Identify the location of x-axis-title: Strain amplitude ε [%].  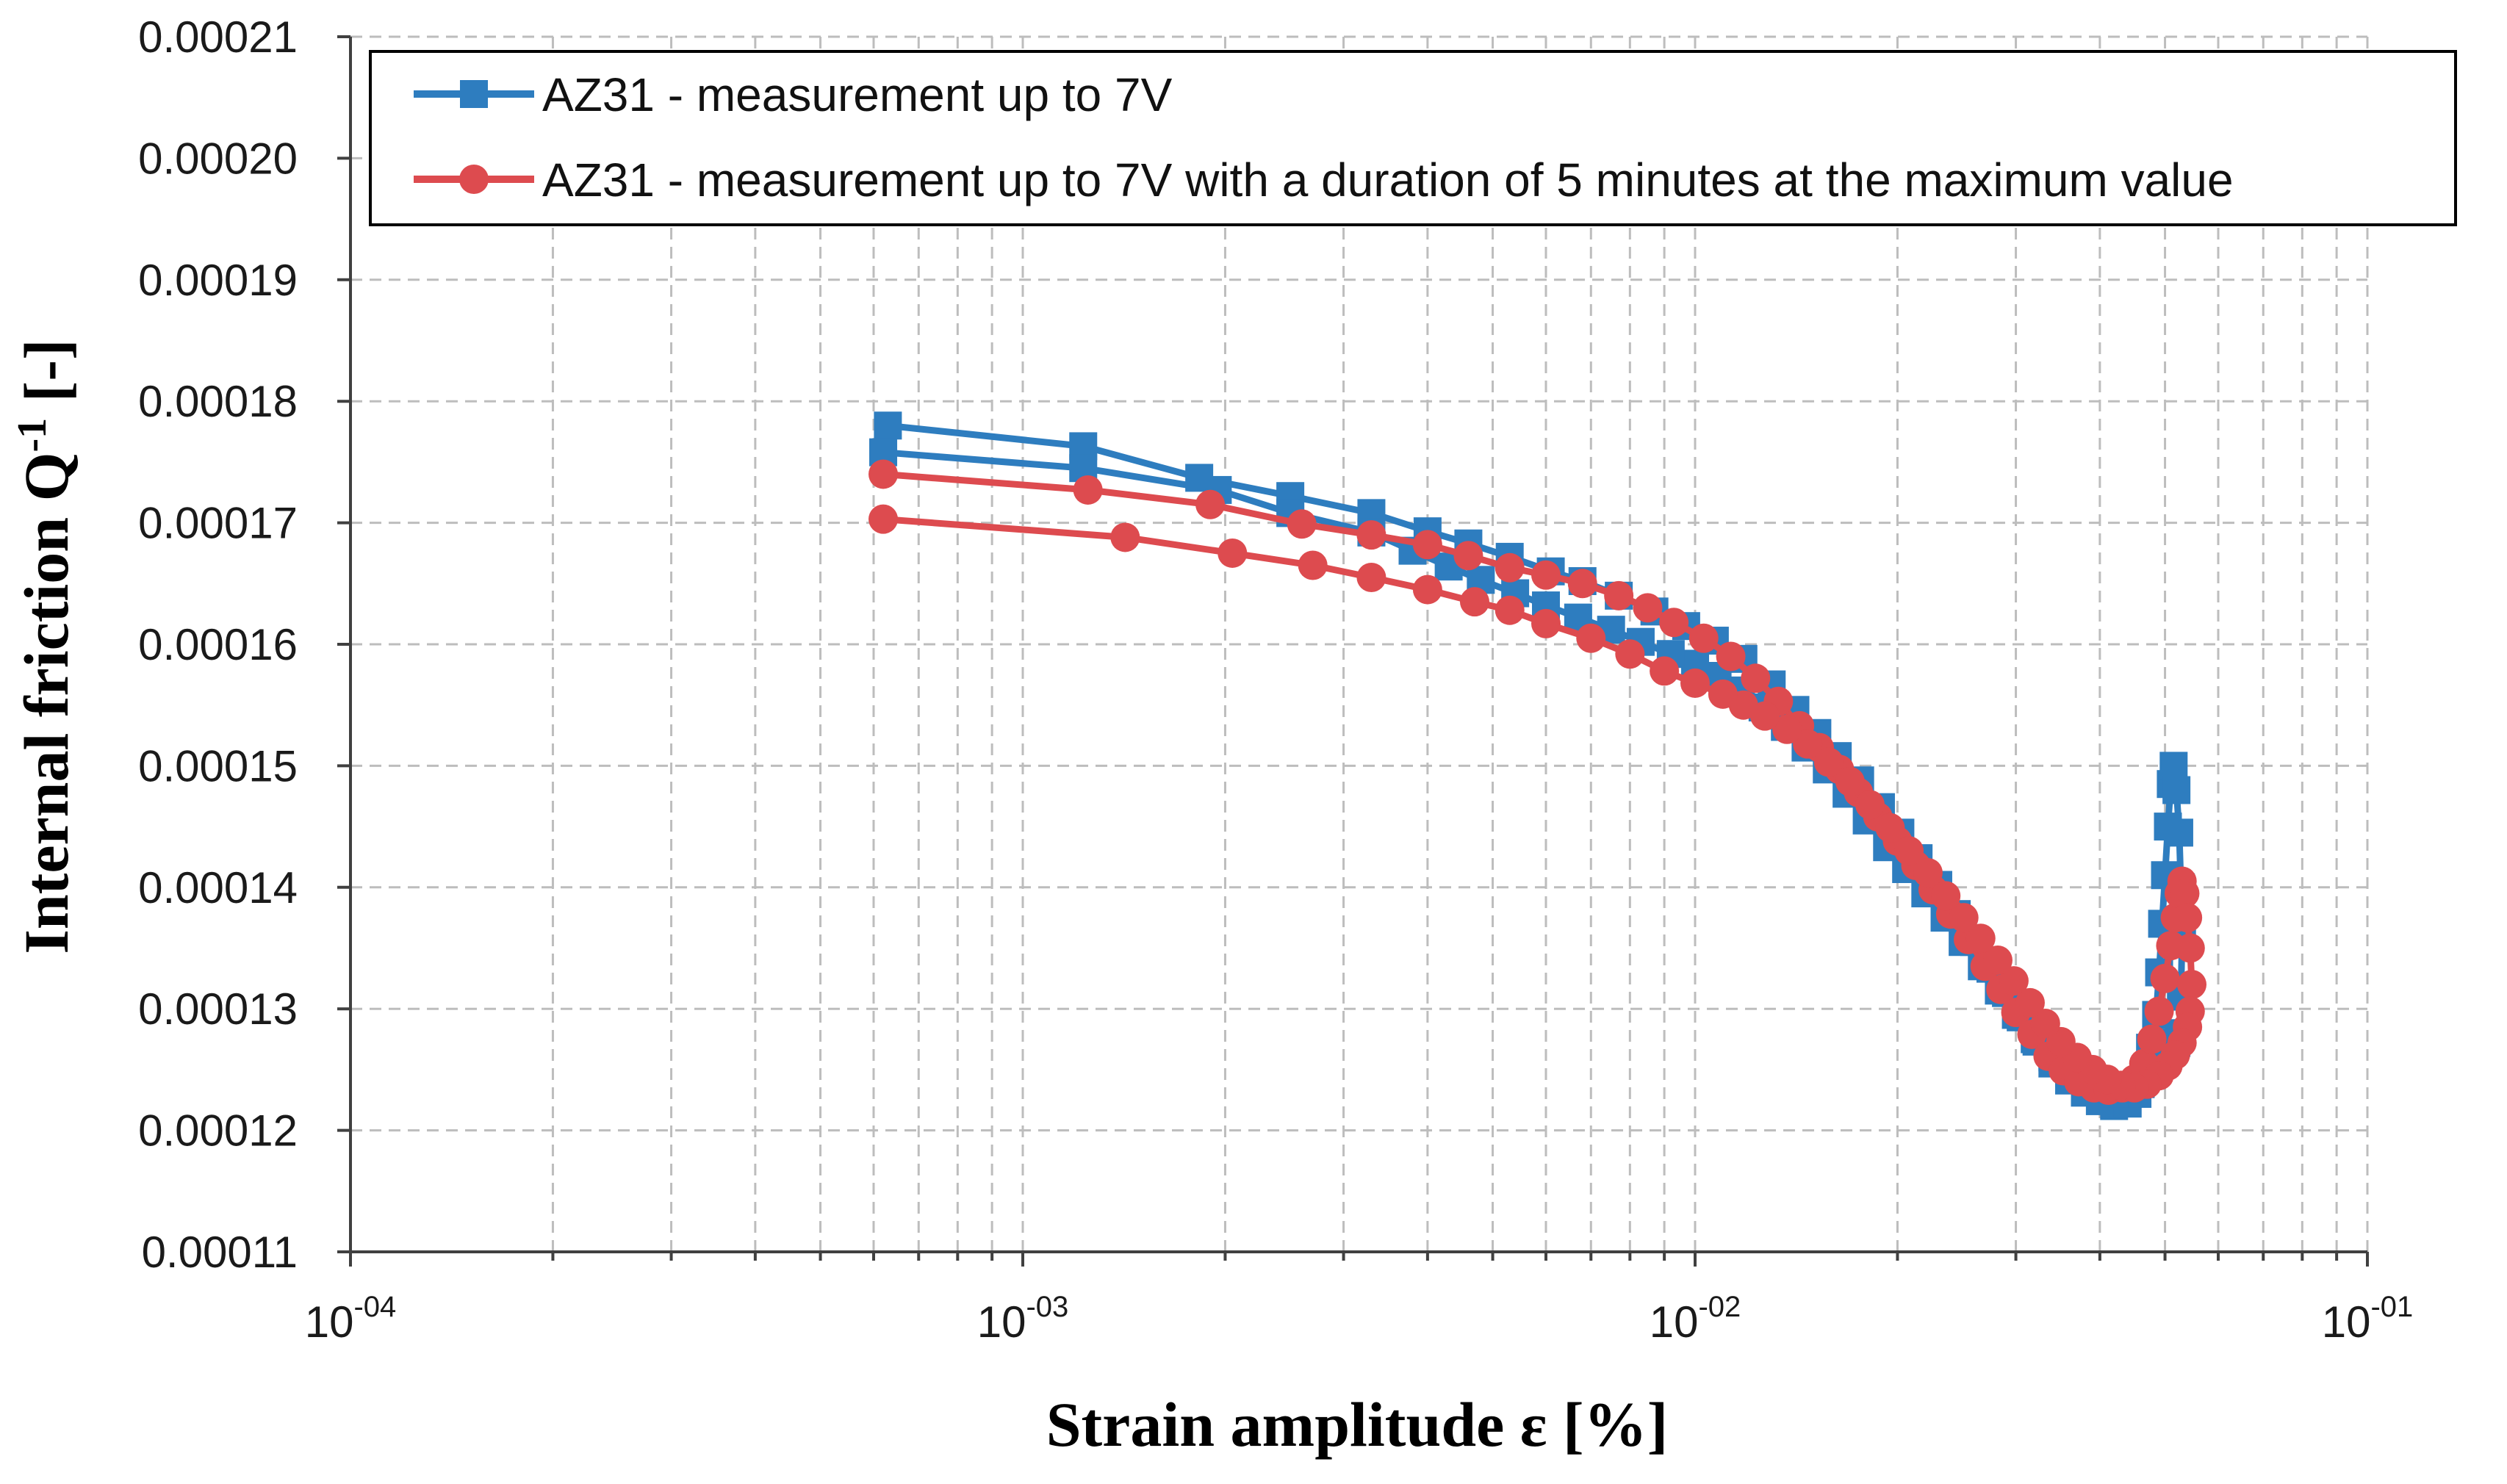
(1357, 1424).